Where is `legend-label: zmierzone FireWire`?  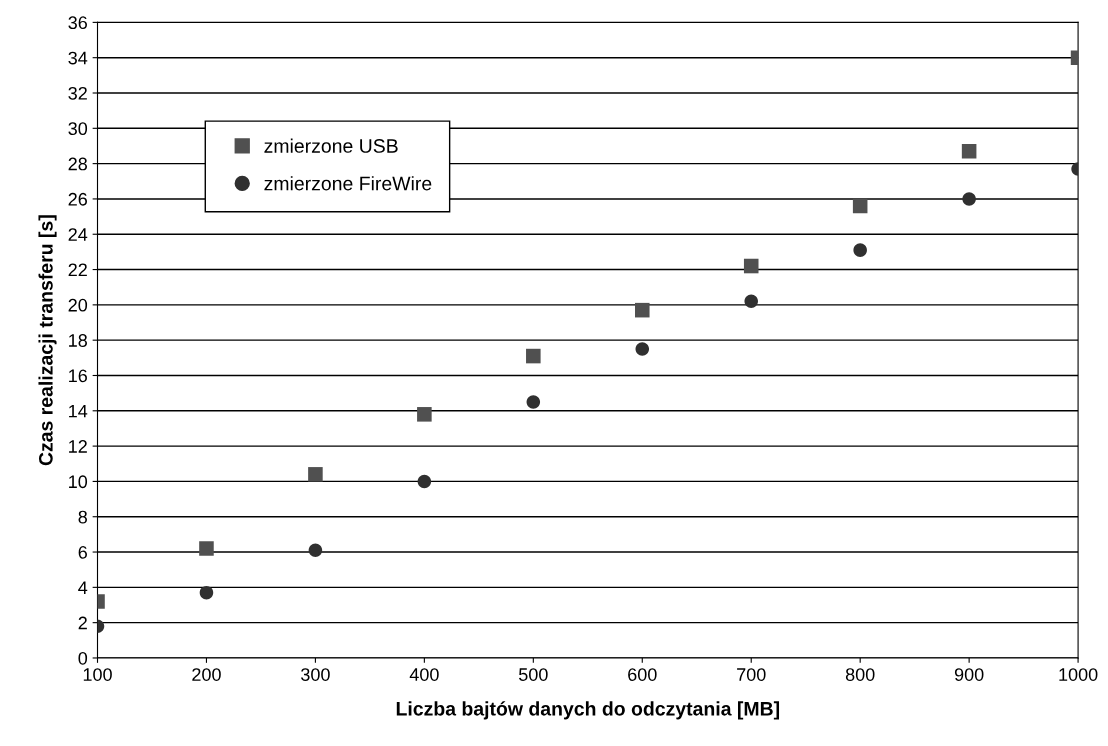 legend-label: zmierzone FireWire is located at coordinates (348, 183).